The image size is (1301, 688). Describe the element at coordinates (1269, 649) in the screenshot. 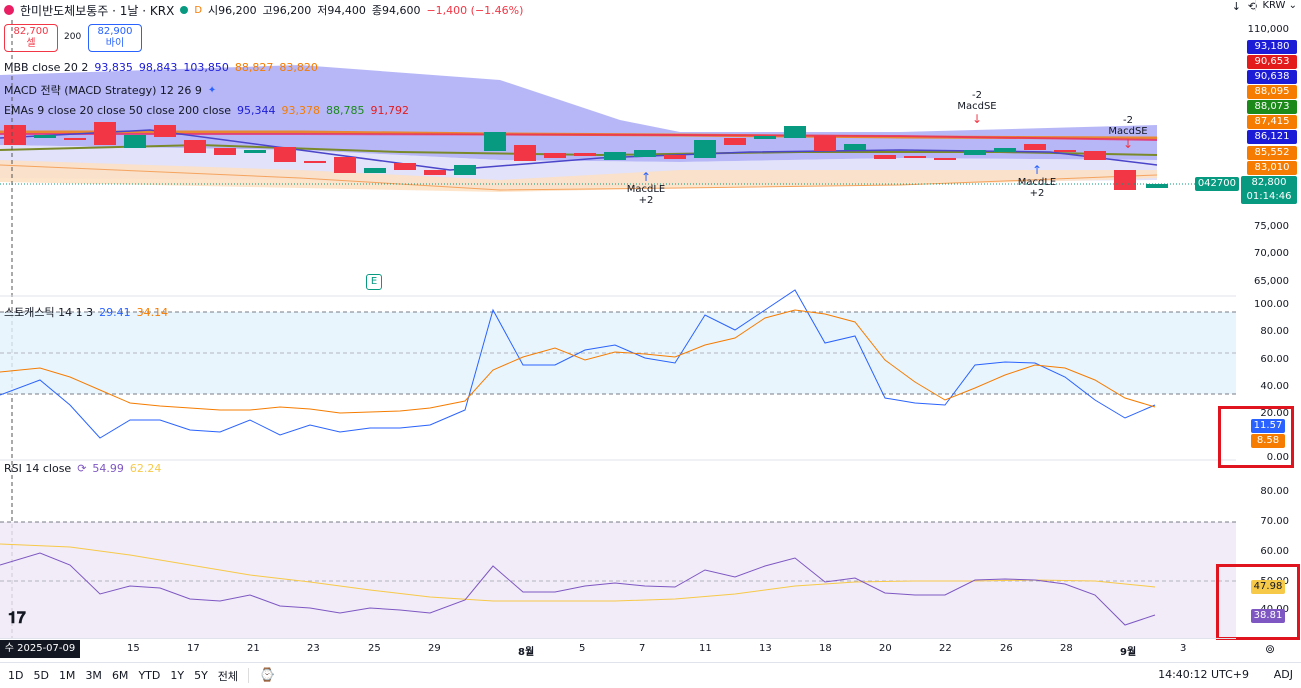

I see `settings-icon: ⊚` at that location.